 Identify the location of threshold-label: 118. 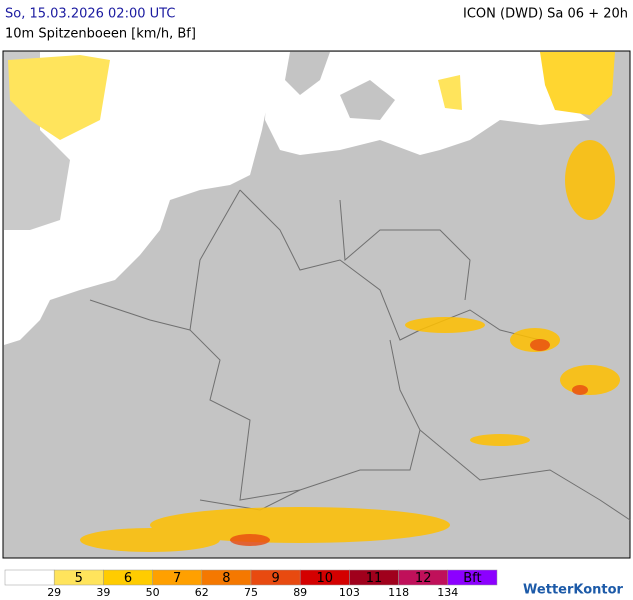
(398, 592).